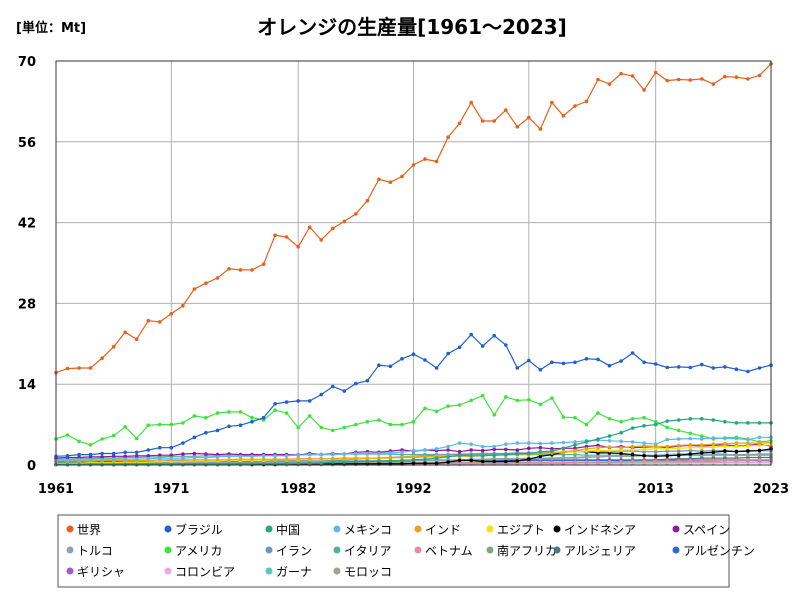 This screenshot has width=800, height=600. What do you see at coordinates (443, 530) in the screenshot?
I see `legend-label: インド` at bounding box center [443, 530].